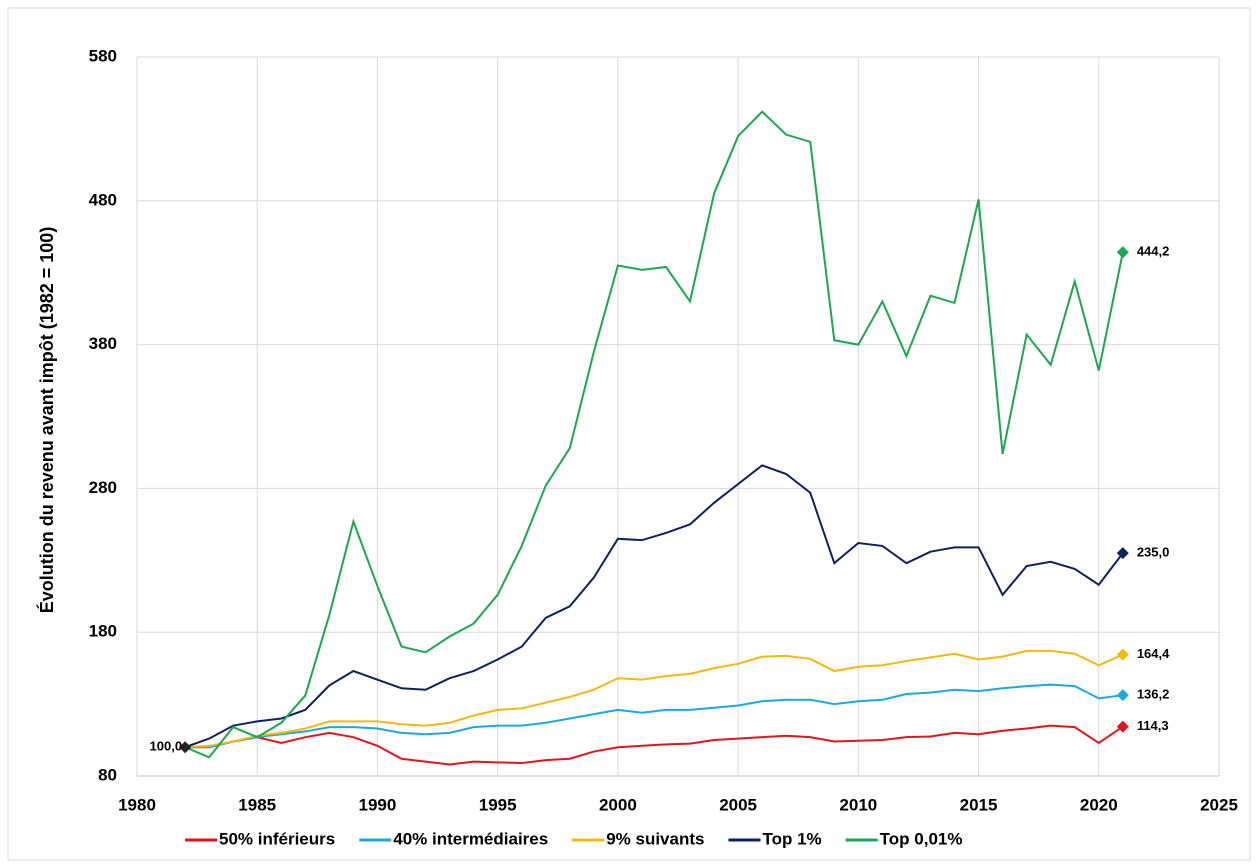 This screenshot has width=1258, height=865. What do you see at coordinates (1153, 251) in the screenshot?
I see `data-label: 444,2` at bounding box center [1153, 251].